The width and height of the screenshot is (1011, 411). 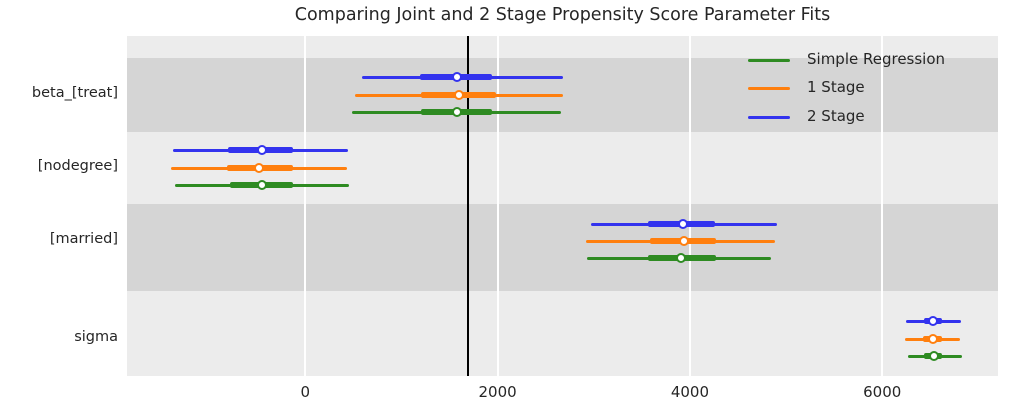 I want to click on x-tick-label: 2000, so click(x=497, y=392).